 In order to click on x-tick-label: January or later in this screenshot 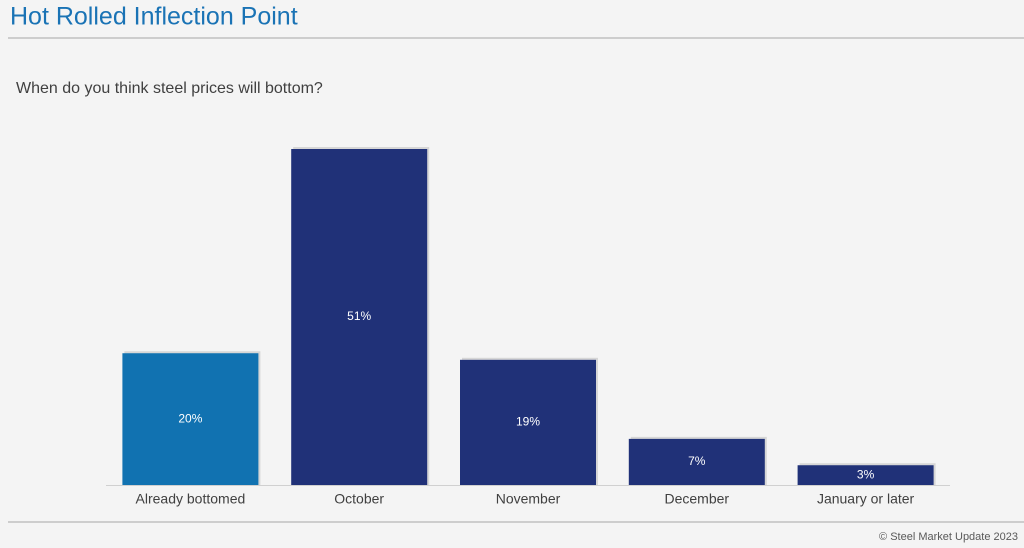, I will do `click(866, 499)`.